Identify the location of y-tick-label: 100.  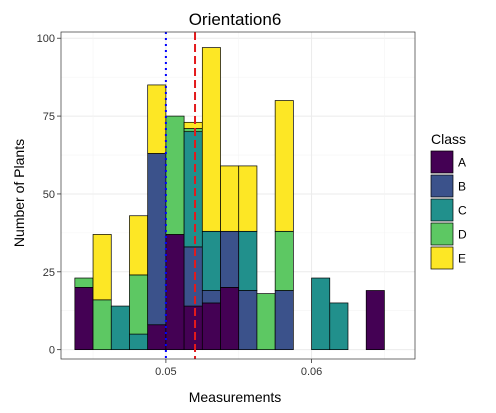
(46, 39).